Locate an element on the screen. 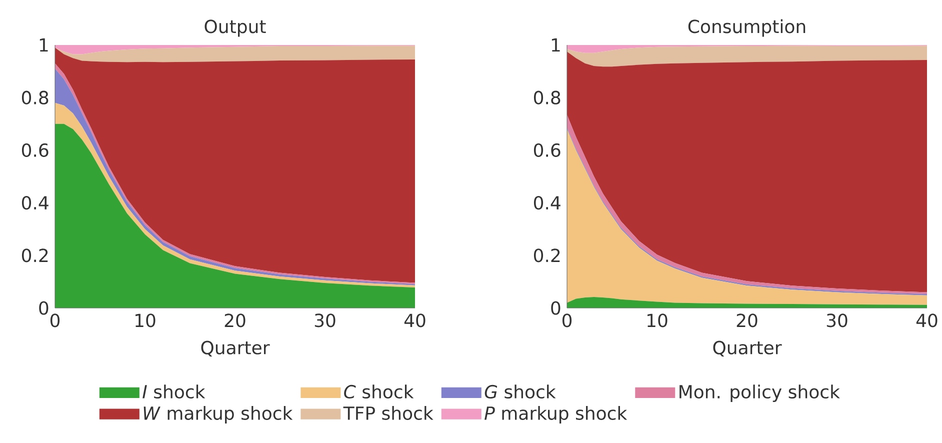 Image resolution: width=942 pixels, height=443 pixels. chart-title: Output is located at coordinates (235, 28).